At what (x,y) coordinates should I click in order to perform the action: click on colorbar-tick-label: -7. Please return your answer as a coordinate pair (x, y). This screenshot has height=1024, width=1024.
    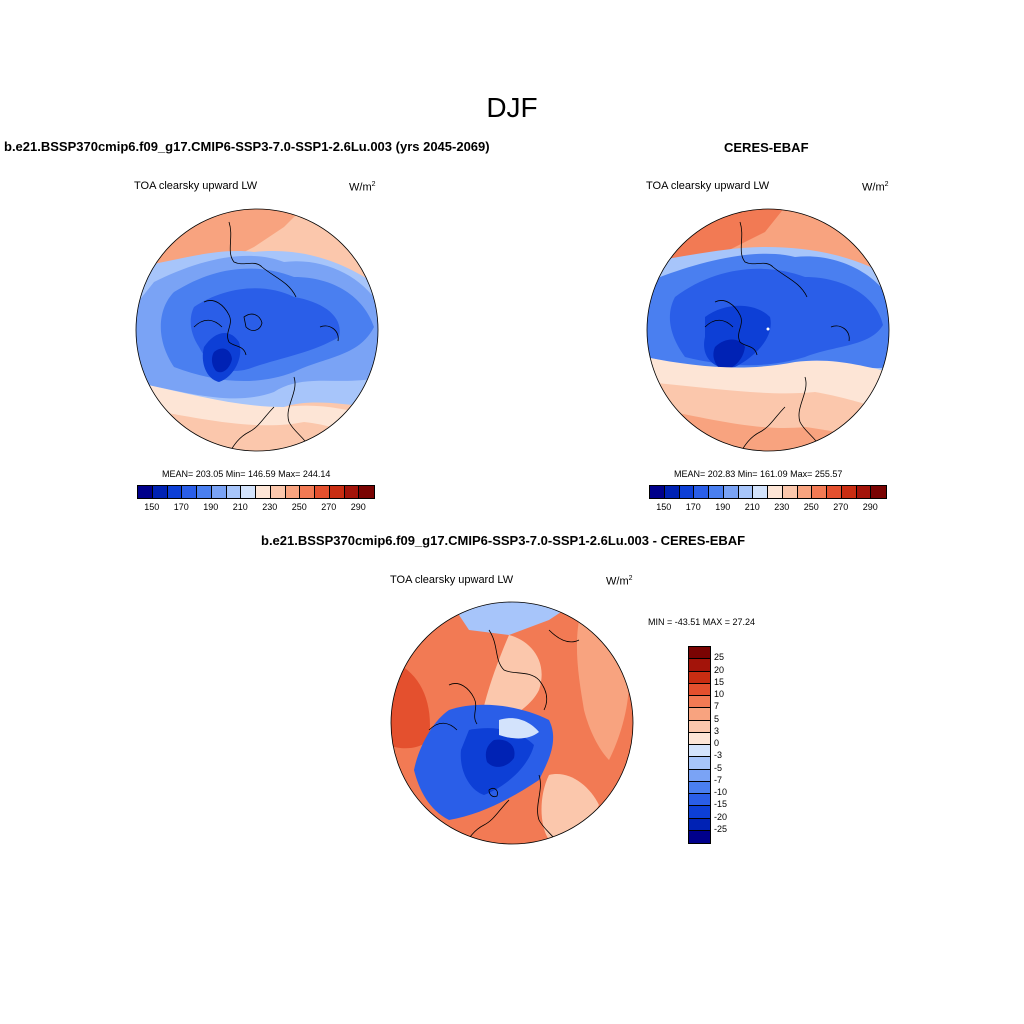
    Looking at the image, I should click on (718, 779).